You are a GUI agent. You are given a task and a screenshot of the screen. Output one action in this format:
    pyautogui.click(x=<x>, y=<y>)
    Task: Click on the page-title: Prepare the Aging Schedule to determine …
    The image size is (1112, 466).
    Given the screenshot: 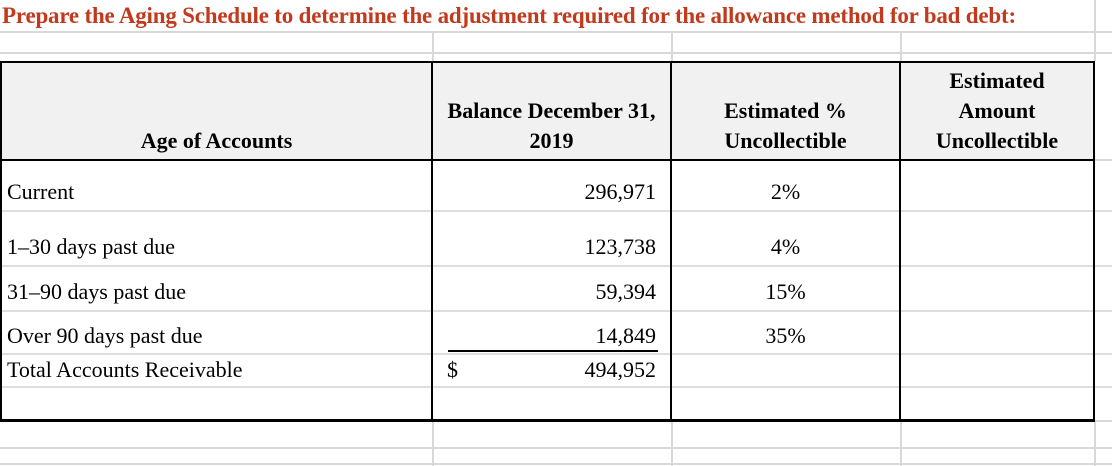 What is the action you would take?
    pyautogui.click(x=509, y=15)
    